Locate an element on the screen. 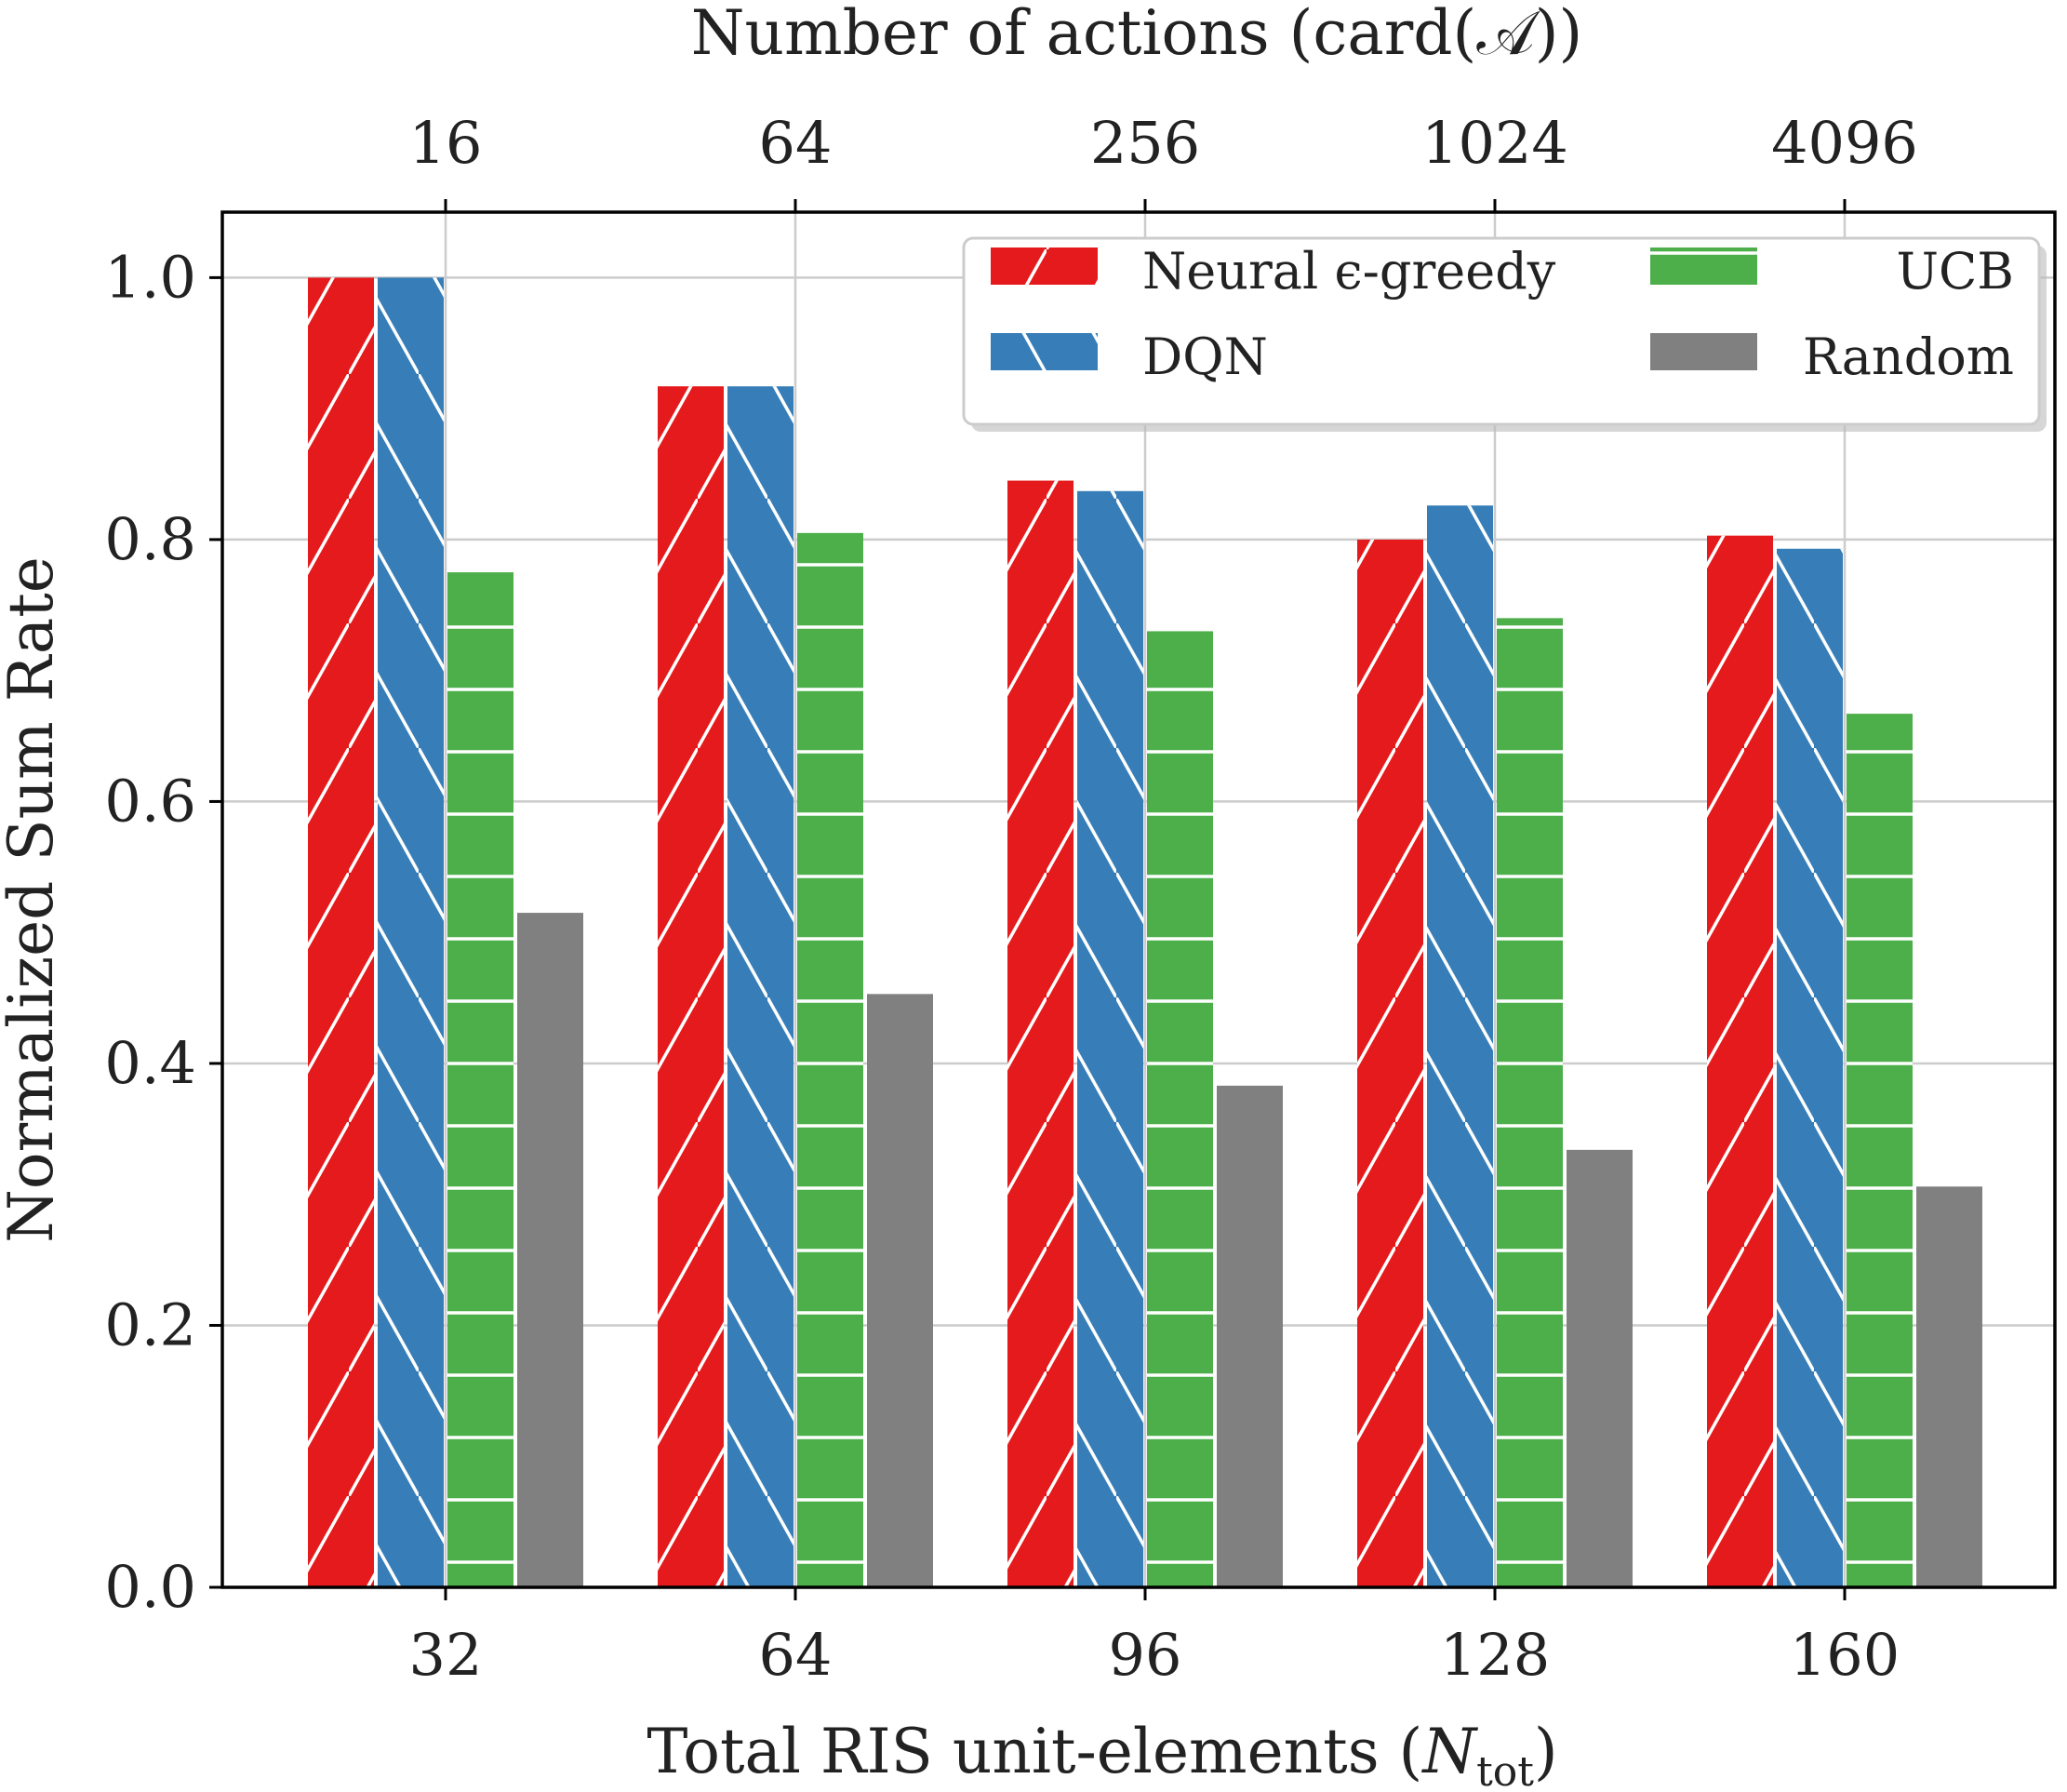 The image size is (2067, 1792). top-x-axis-title: Number of actions (card(𝒜)) is located at coordinates (1136, 35).